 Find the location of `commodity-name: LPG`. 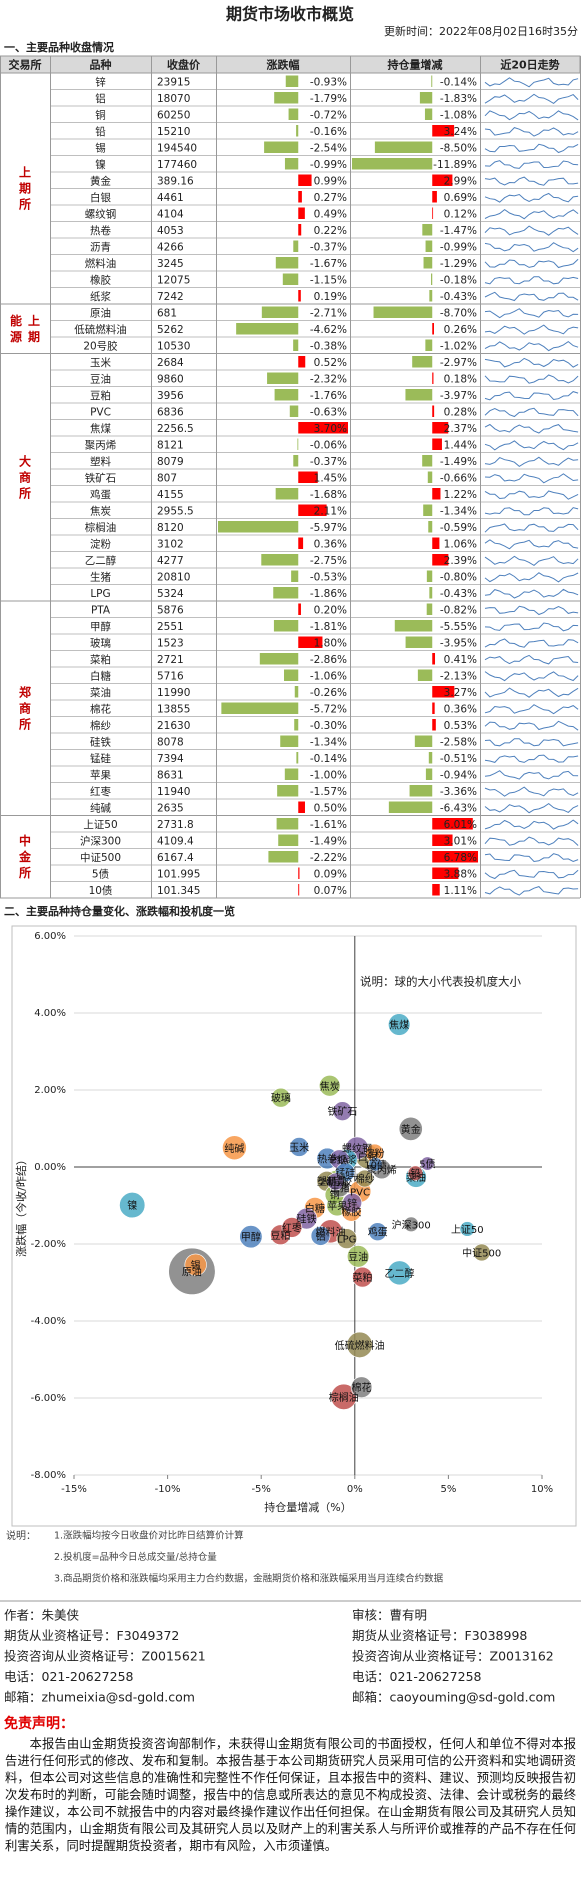

commodity-name: LPG is located at coordinates (100, 594).